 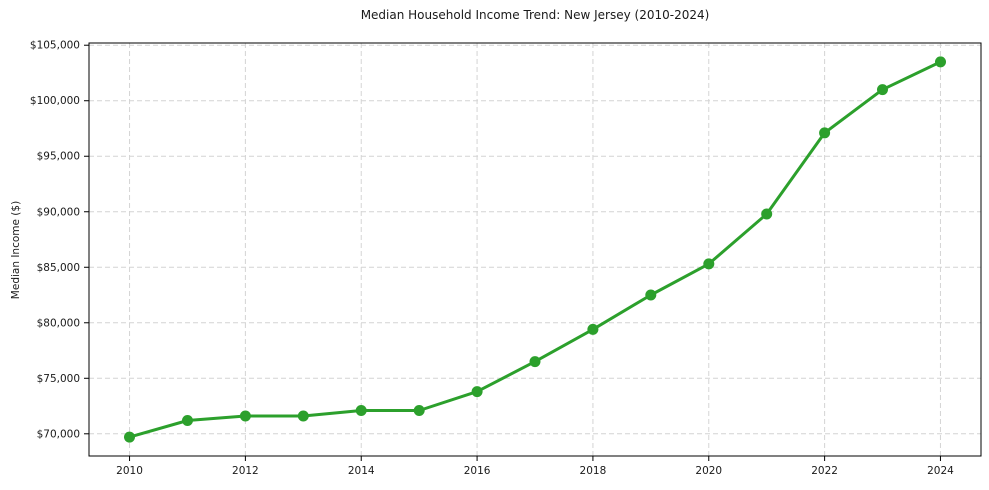 What do you see at coordinates (129, 437) in the screenshot?
I see `data-point-2010` at bounding box center [129, 437].